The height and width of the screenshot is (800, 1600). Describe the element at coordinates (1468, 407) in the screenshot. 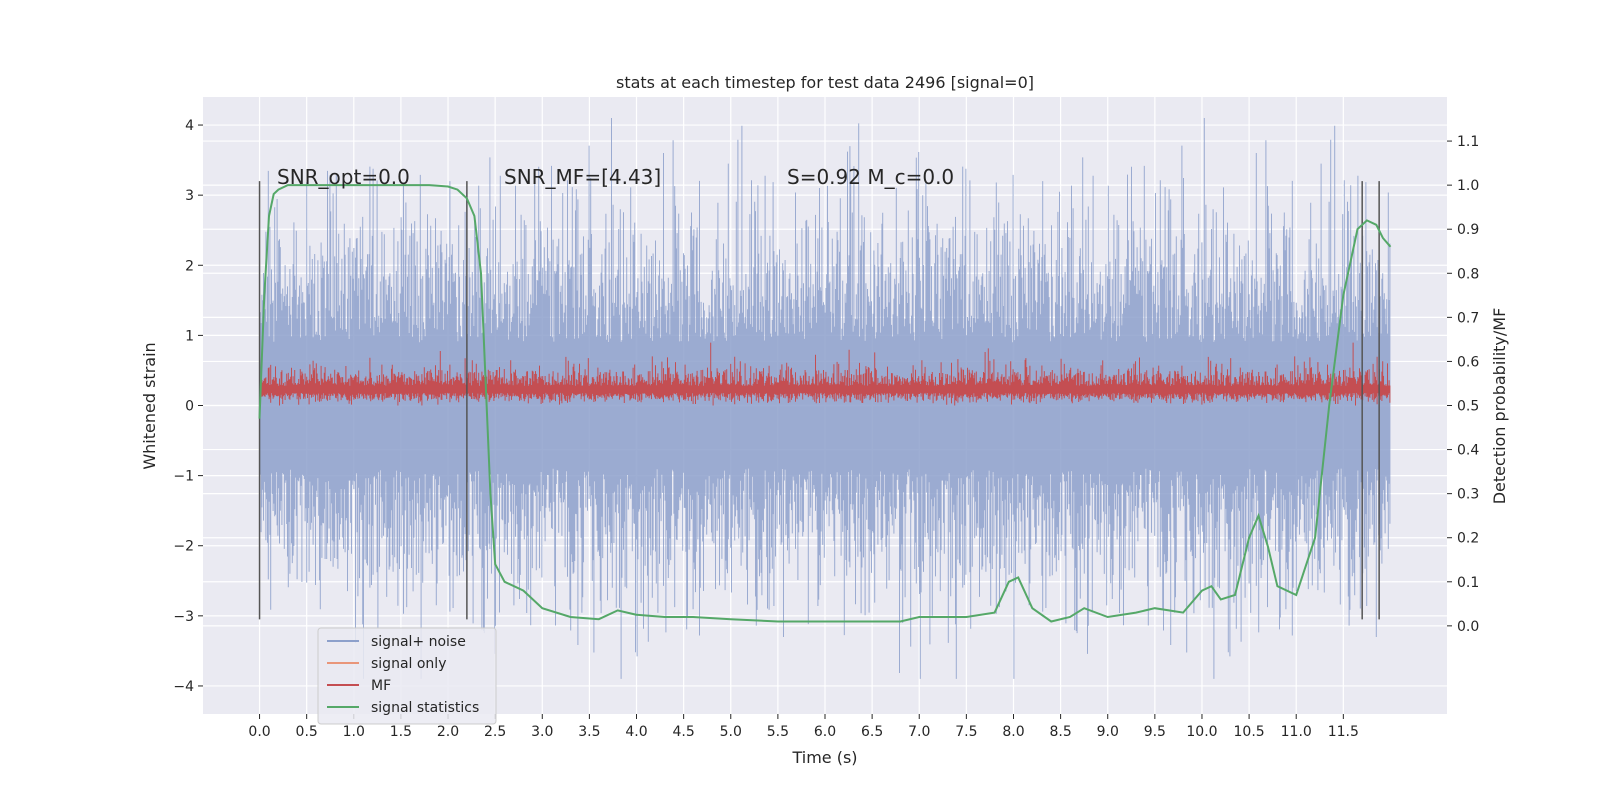

I see `y2-tick-label: 0.5` at that location.